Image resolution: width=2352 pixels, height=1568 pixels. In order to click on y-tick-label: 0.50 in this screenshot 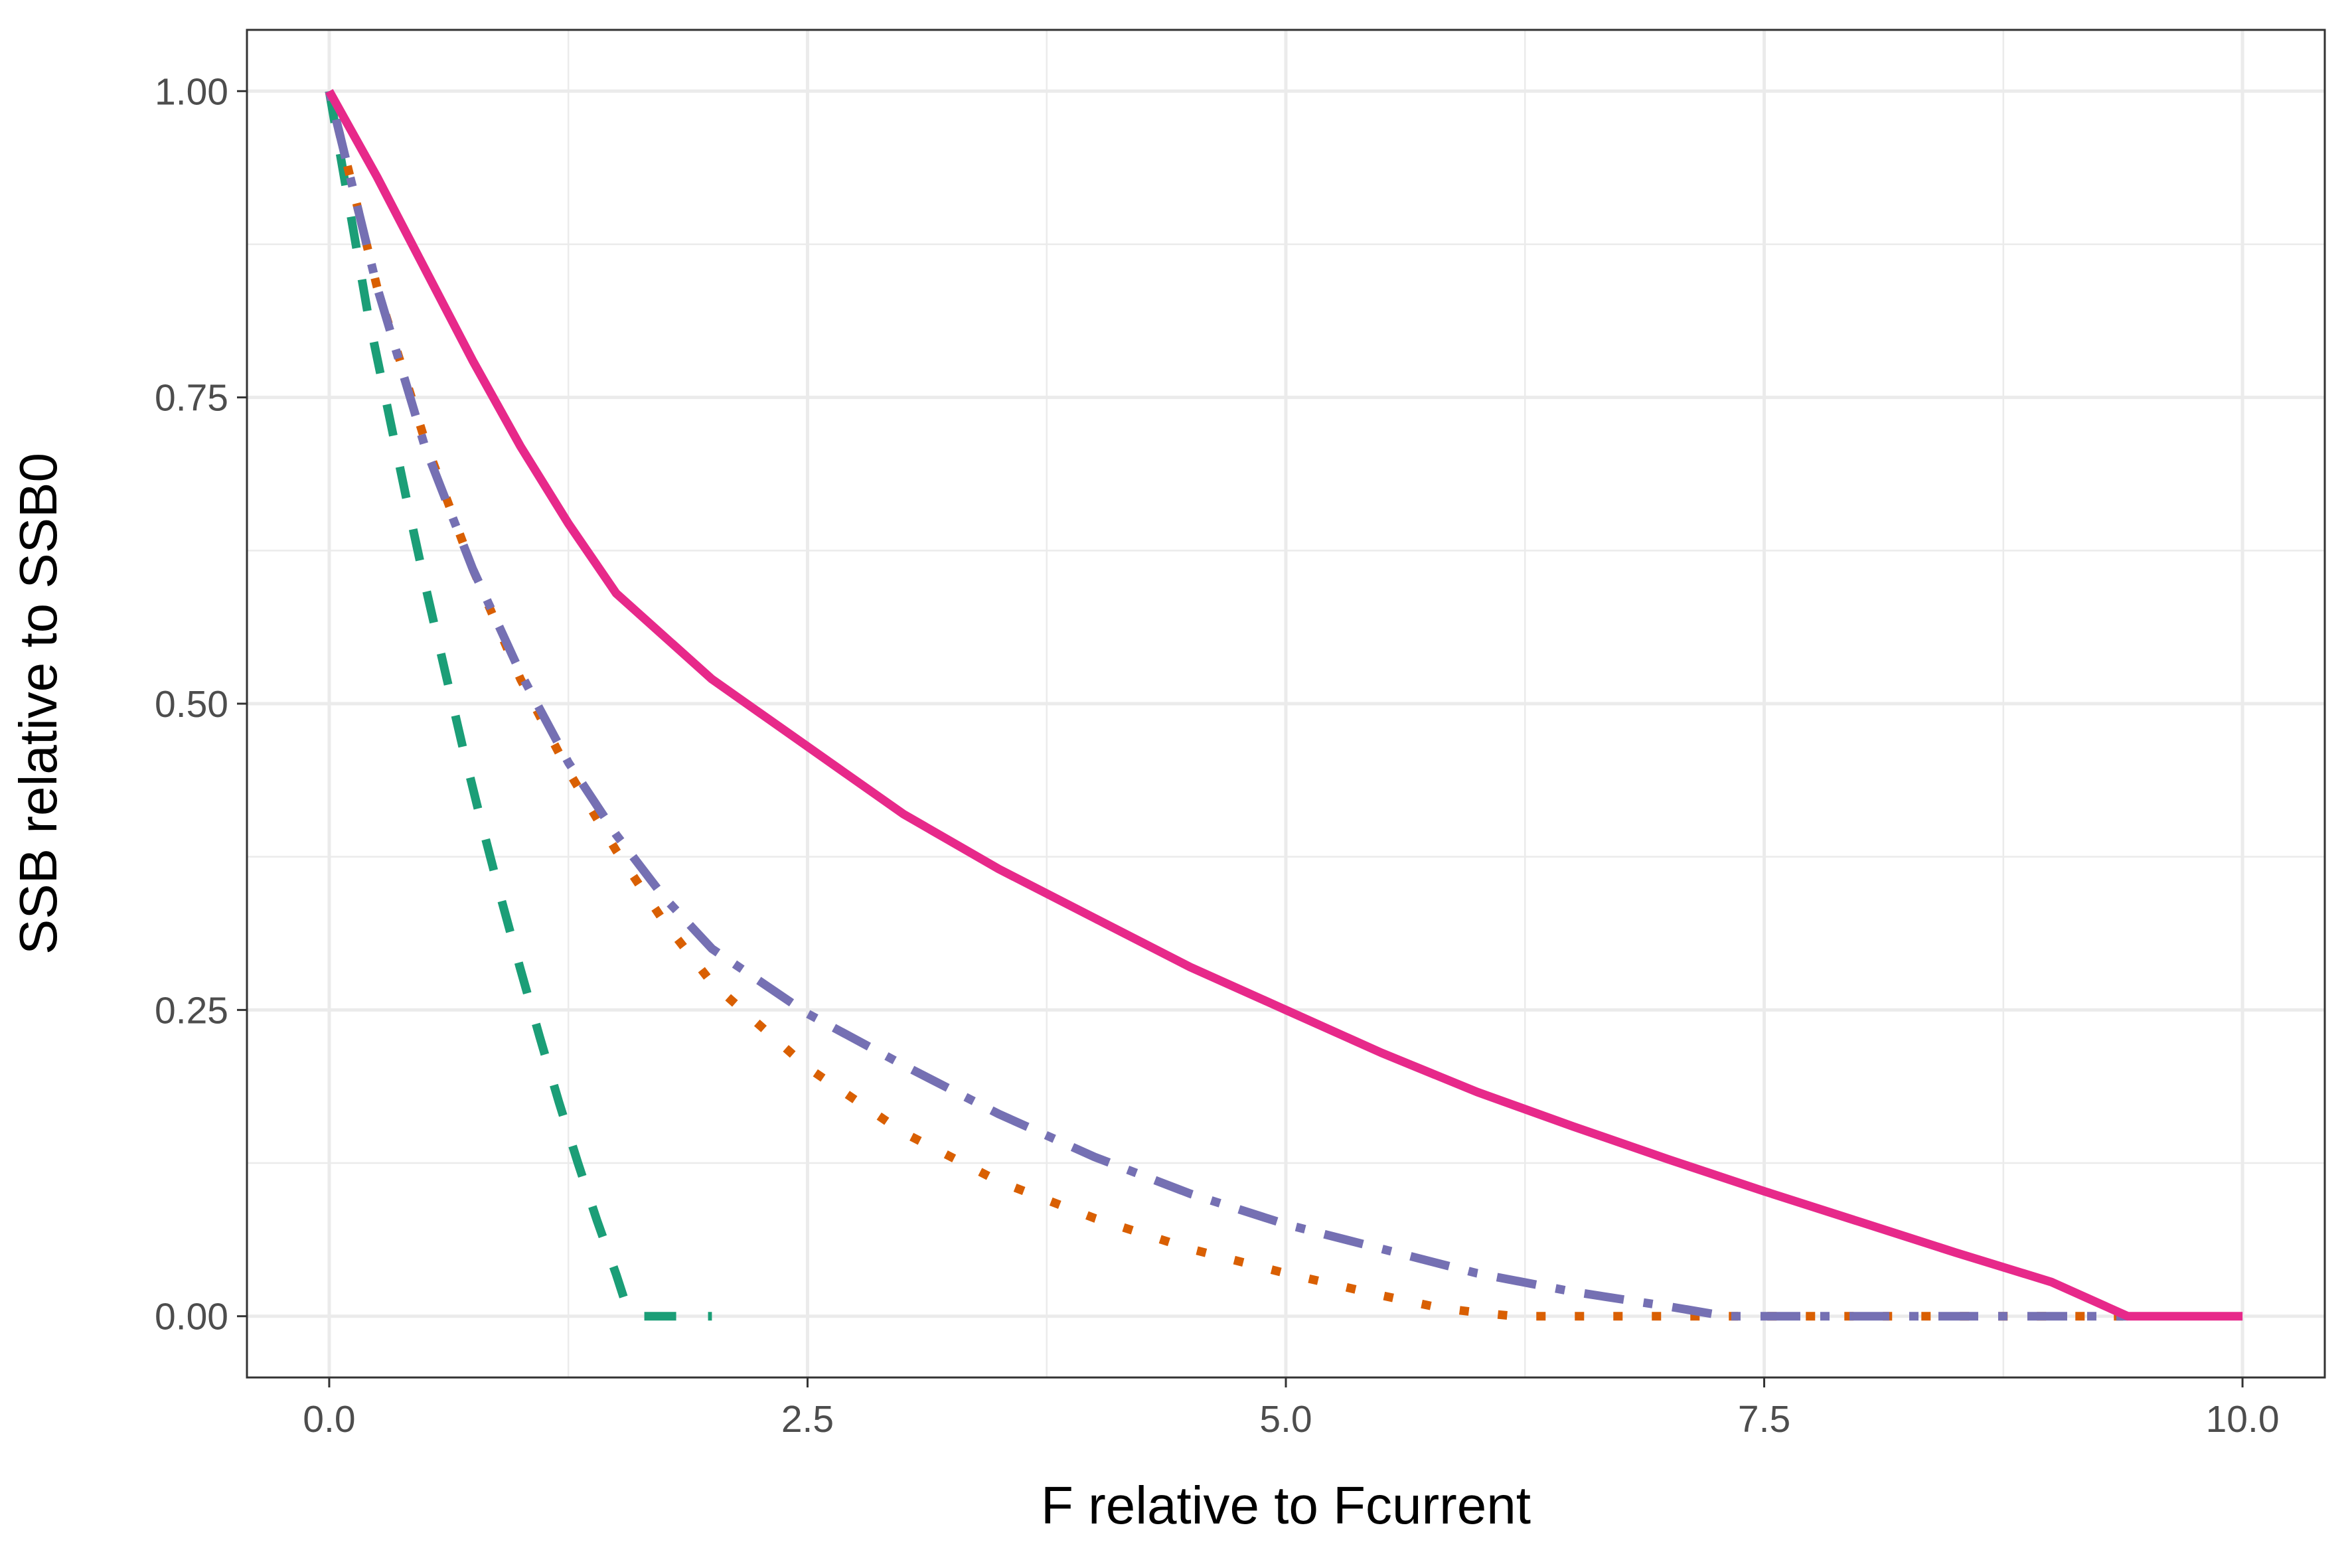, I will do `click(192, 704)`.